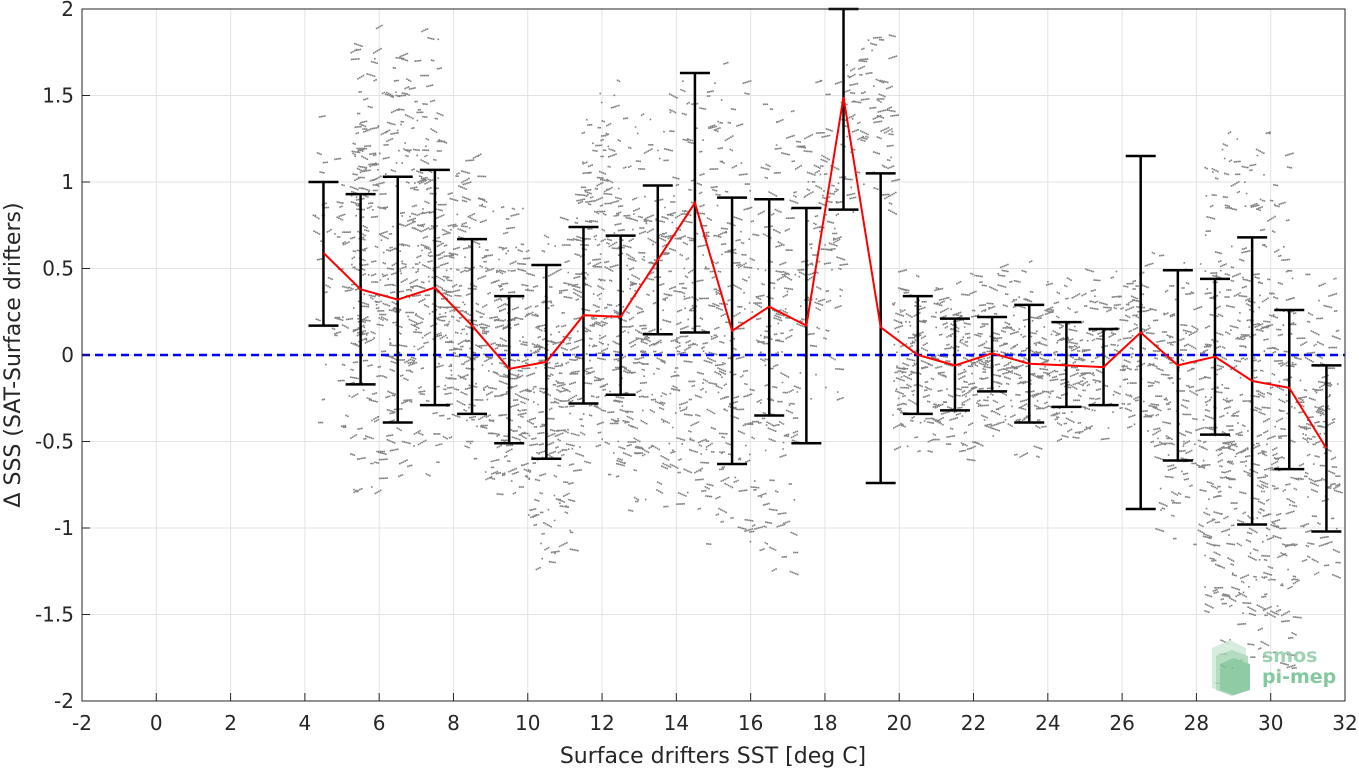 The height and width of the screenshot is (770, 1359). What do you see at coordinates (715, 714) in the screenshot?
I see `x-axis-ticks: -2 0 2 4 6 8 10 12 14 16 18 20 22 24 26 28 30 32` at bounding box center [715, 714].